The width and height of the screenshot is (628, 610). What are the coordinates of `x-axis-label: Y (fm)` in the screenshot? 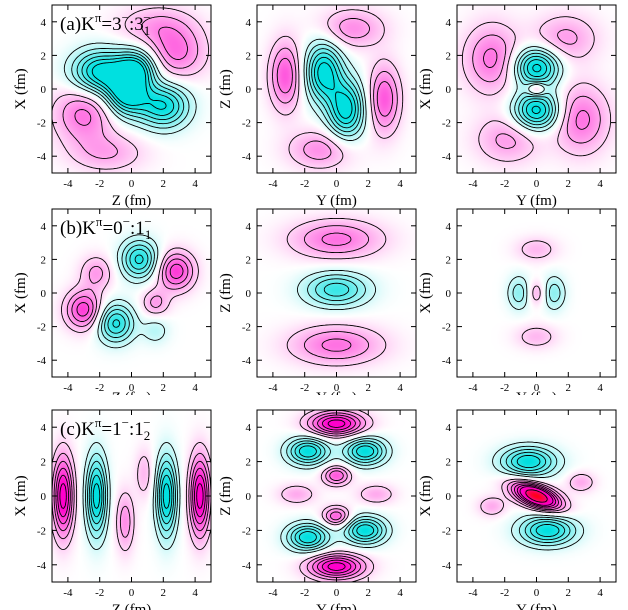 It's located at (536, 201).